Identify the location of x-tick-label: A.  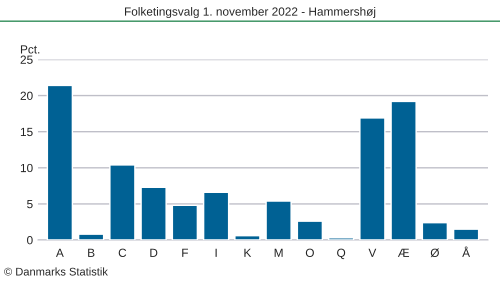
(60, 252).